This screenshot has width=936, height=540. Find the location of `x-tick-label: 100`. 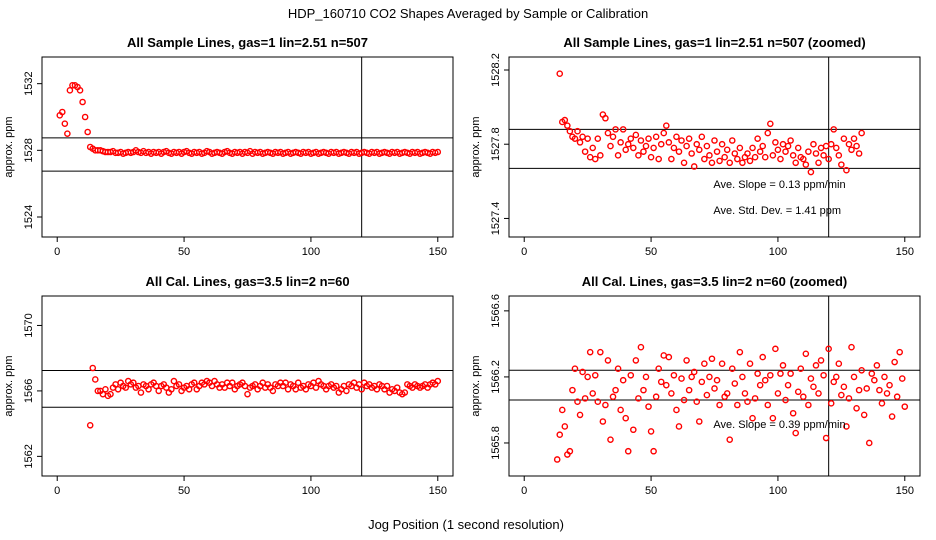

x-tick-label: 100 is located at coordinates (778, 252).